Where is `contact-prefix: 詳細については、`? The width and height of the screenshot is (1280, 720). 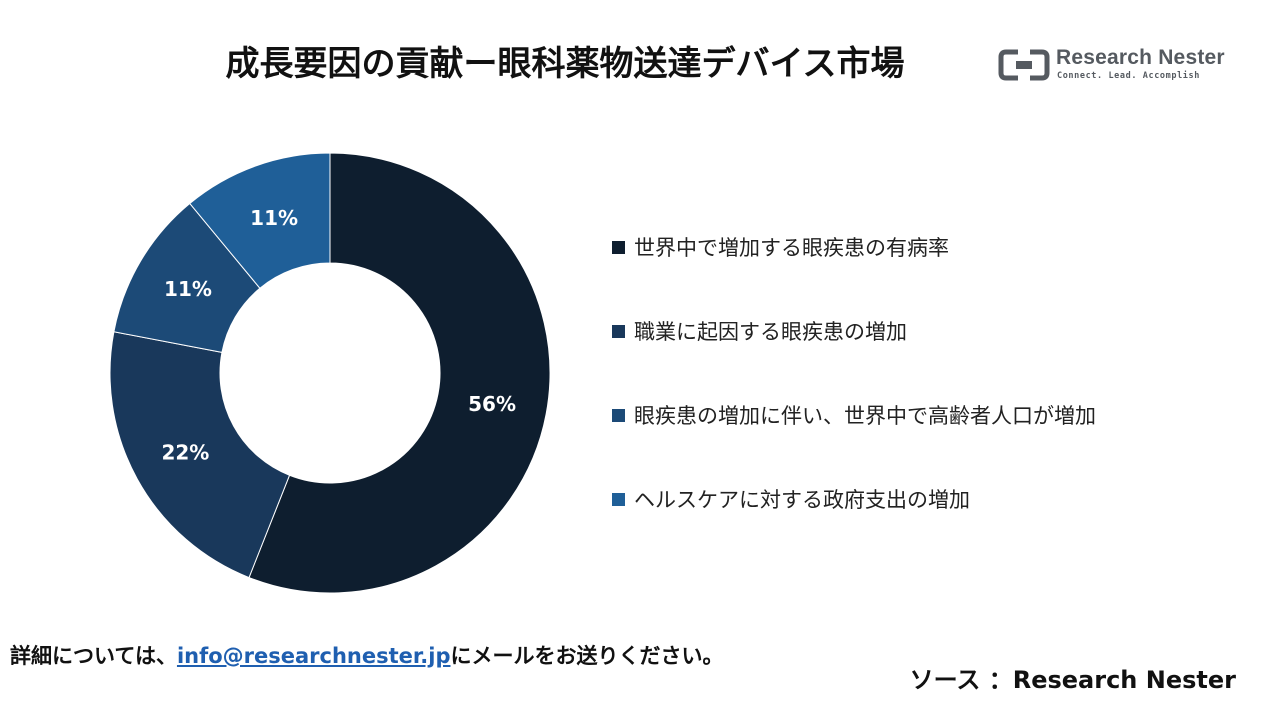
contact-prefix: 詳細については、 is located at coordinates (93, 656).